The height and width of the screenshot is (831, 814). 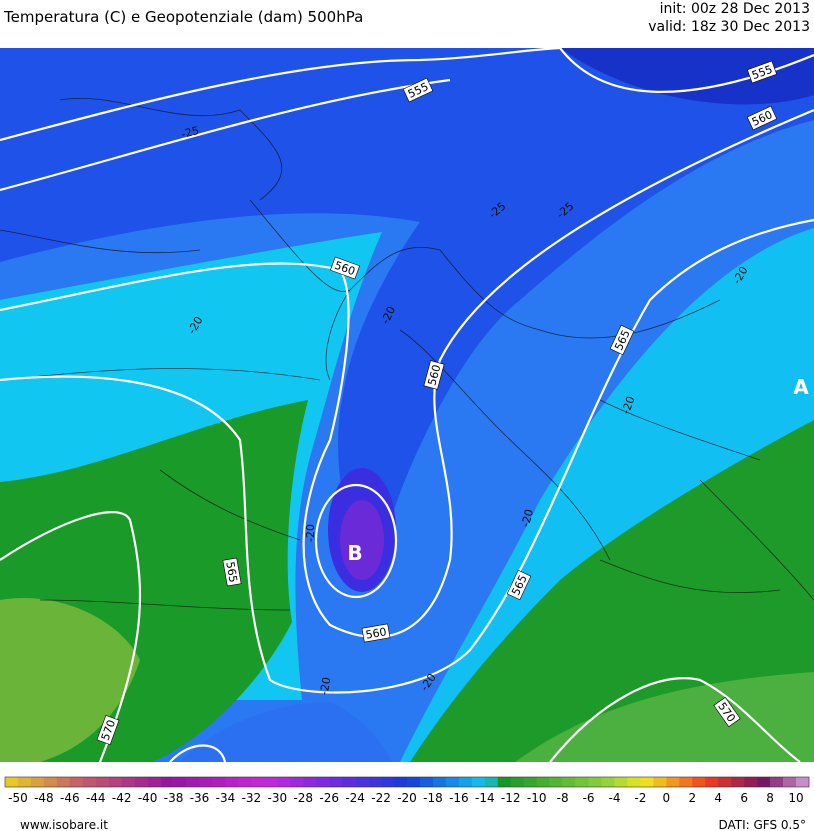 I want to click on contour-label: -25, so click(x=190, y=132).